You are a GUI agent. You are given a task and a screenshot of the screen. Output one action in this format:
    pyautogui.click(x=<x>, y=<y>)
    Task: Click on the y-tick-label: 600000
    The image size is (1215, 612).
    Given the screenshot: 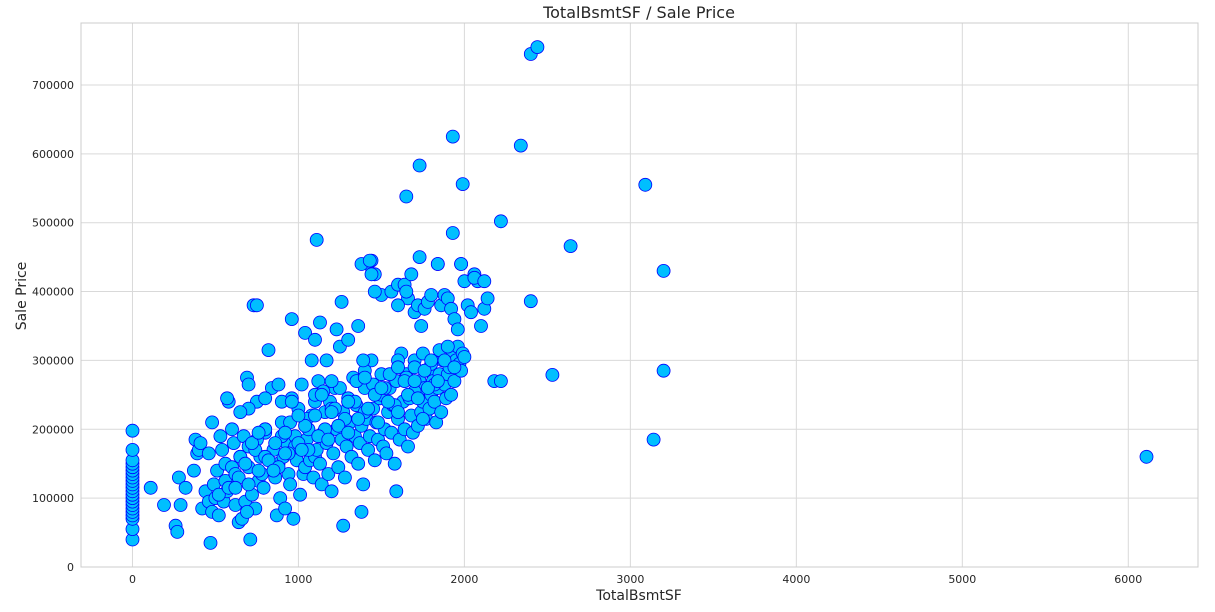 What is the action you would take?
    pyautogui.click(x=53, y=154)
    